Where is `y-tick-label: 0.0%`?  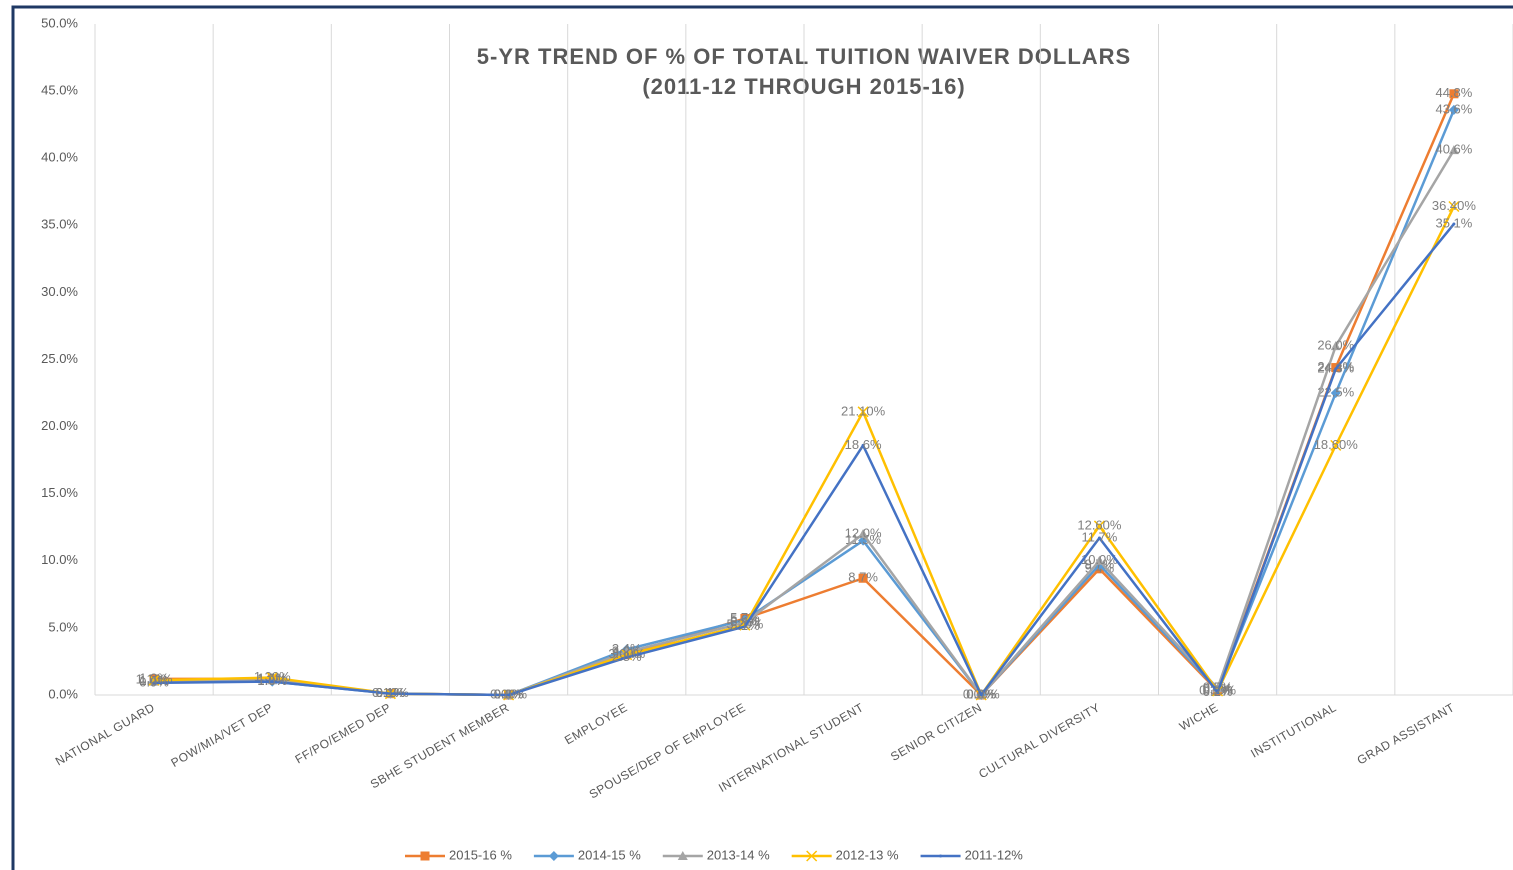
y-tick-label: 0.0% is located at coordinates (63, 693).